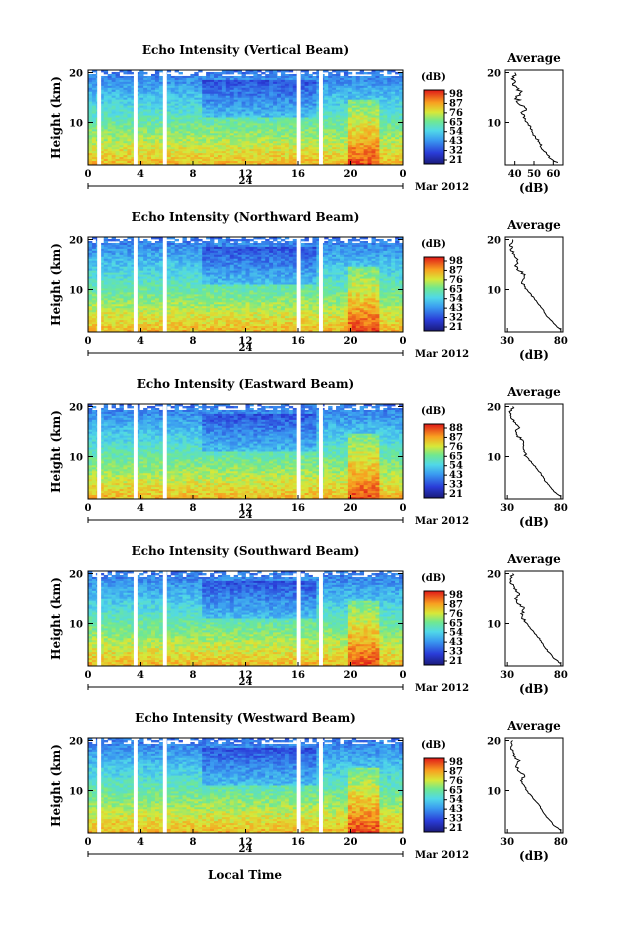  Describe the element at coordinates (245, 50) in the screenshot. I see `panel-title: Echo Intensity (Vertical Beam)` at that location.